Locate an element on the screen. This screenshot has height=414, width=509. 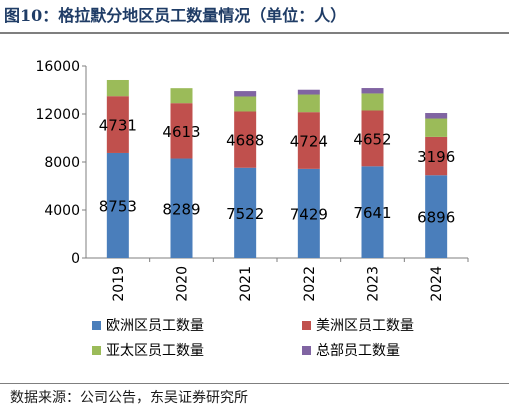
data-label: 4652 is located at coordinates (372, 139).